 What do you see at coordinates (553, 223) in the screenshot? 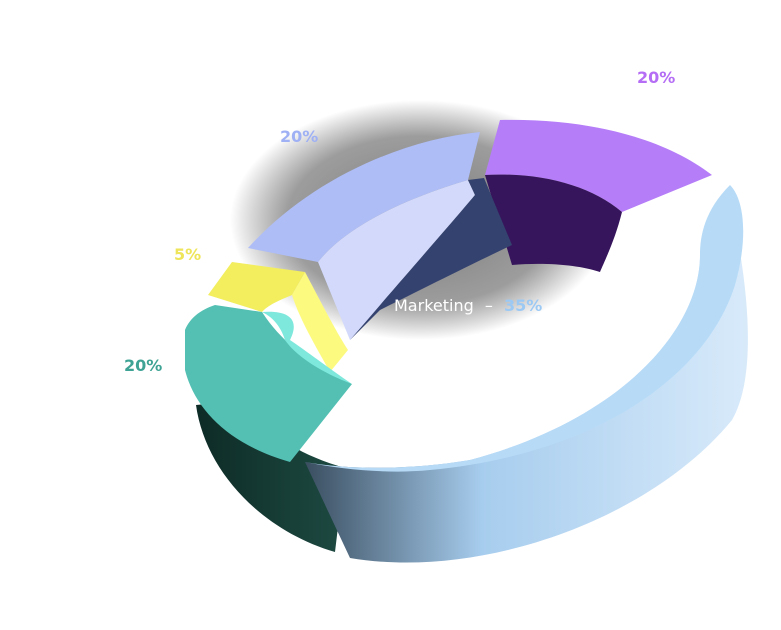
I see `slice-purple-inner` at bounding box center [553, 223].